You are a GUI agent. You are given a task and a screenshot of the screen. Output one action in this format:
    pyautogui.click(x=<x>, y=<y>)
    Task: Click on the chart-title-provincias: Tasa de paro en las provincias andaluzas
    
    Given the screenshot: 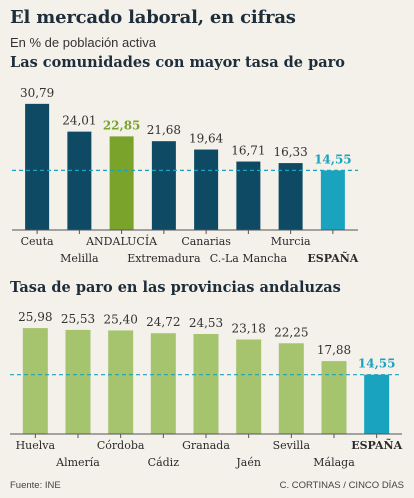 What is the action you would take?
    pyautogui.click(x=175, y=287)
    